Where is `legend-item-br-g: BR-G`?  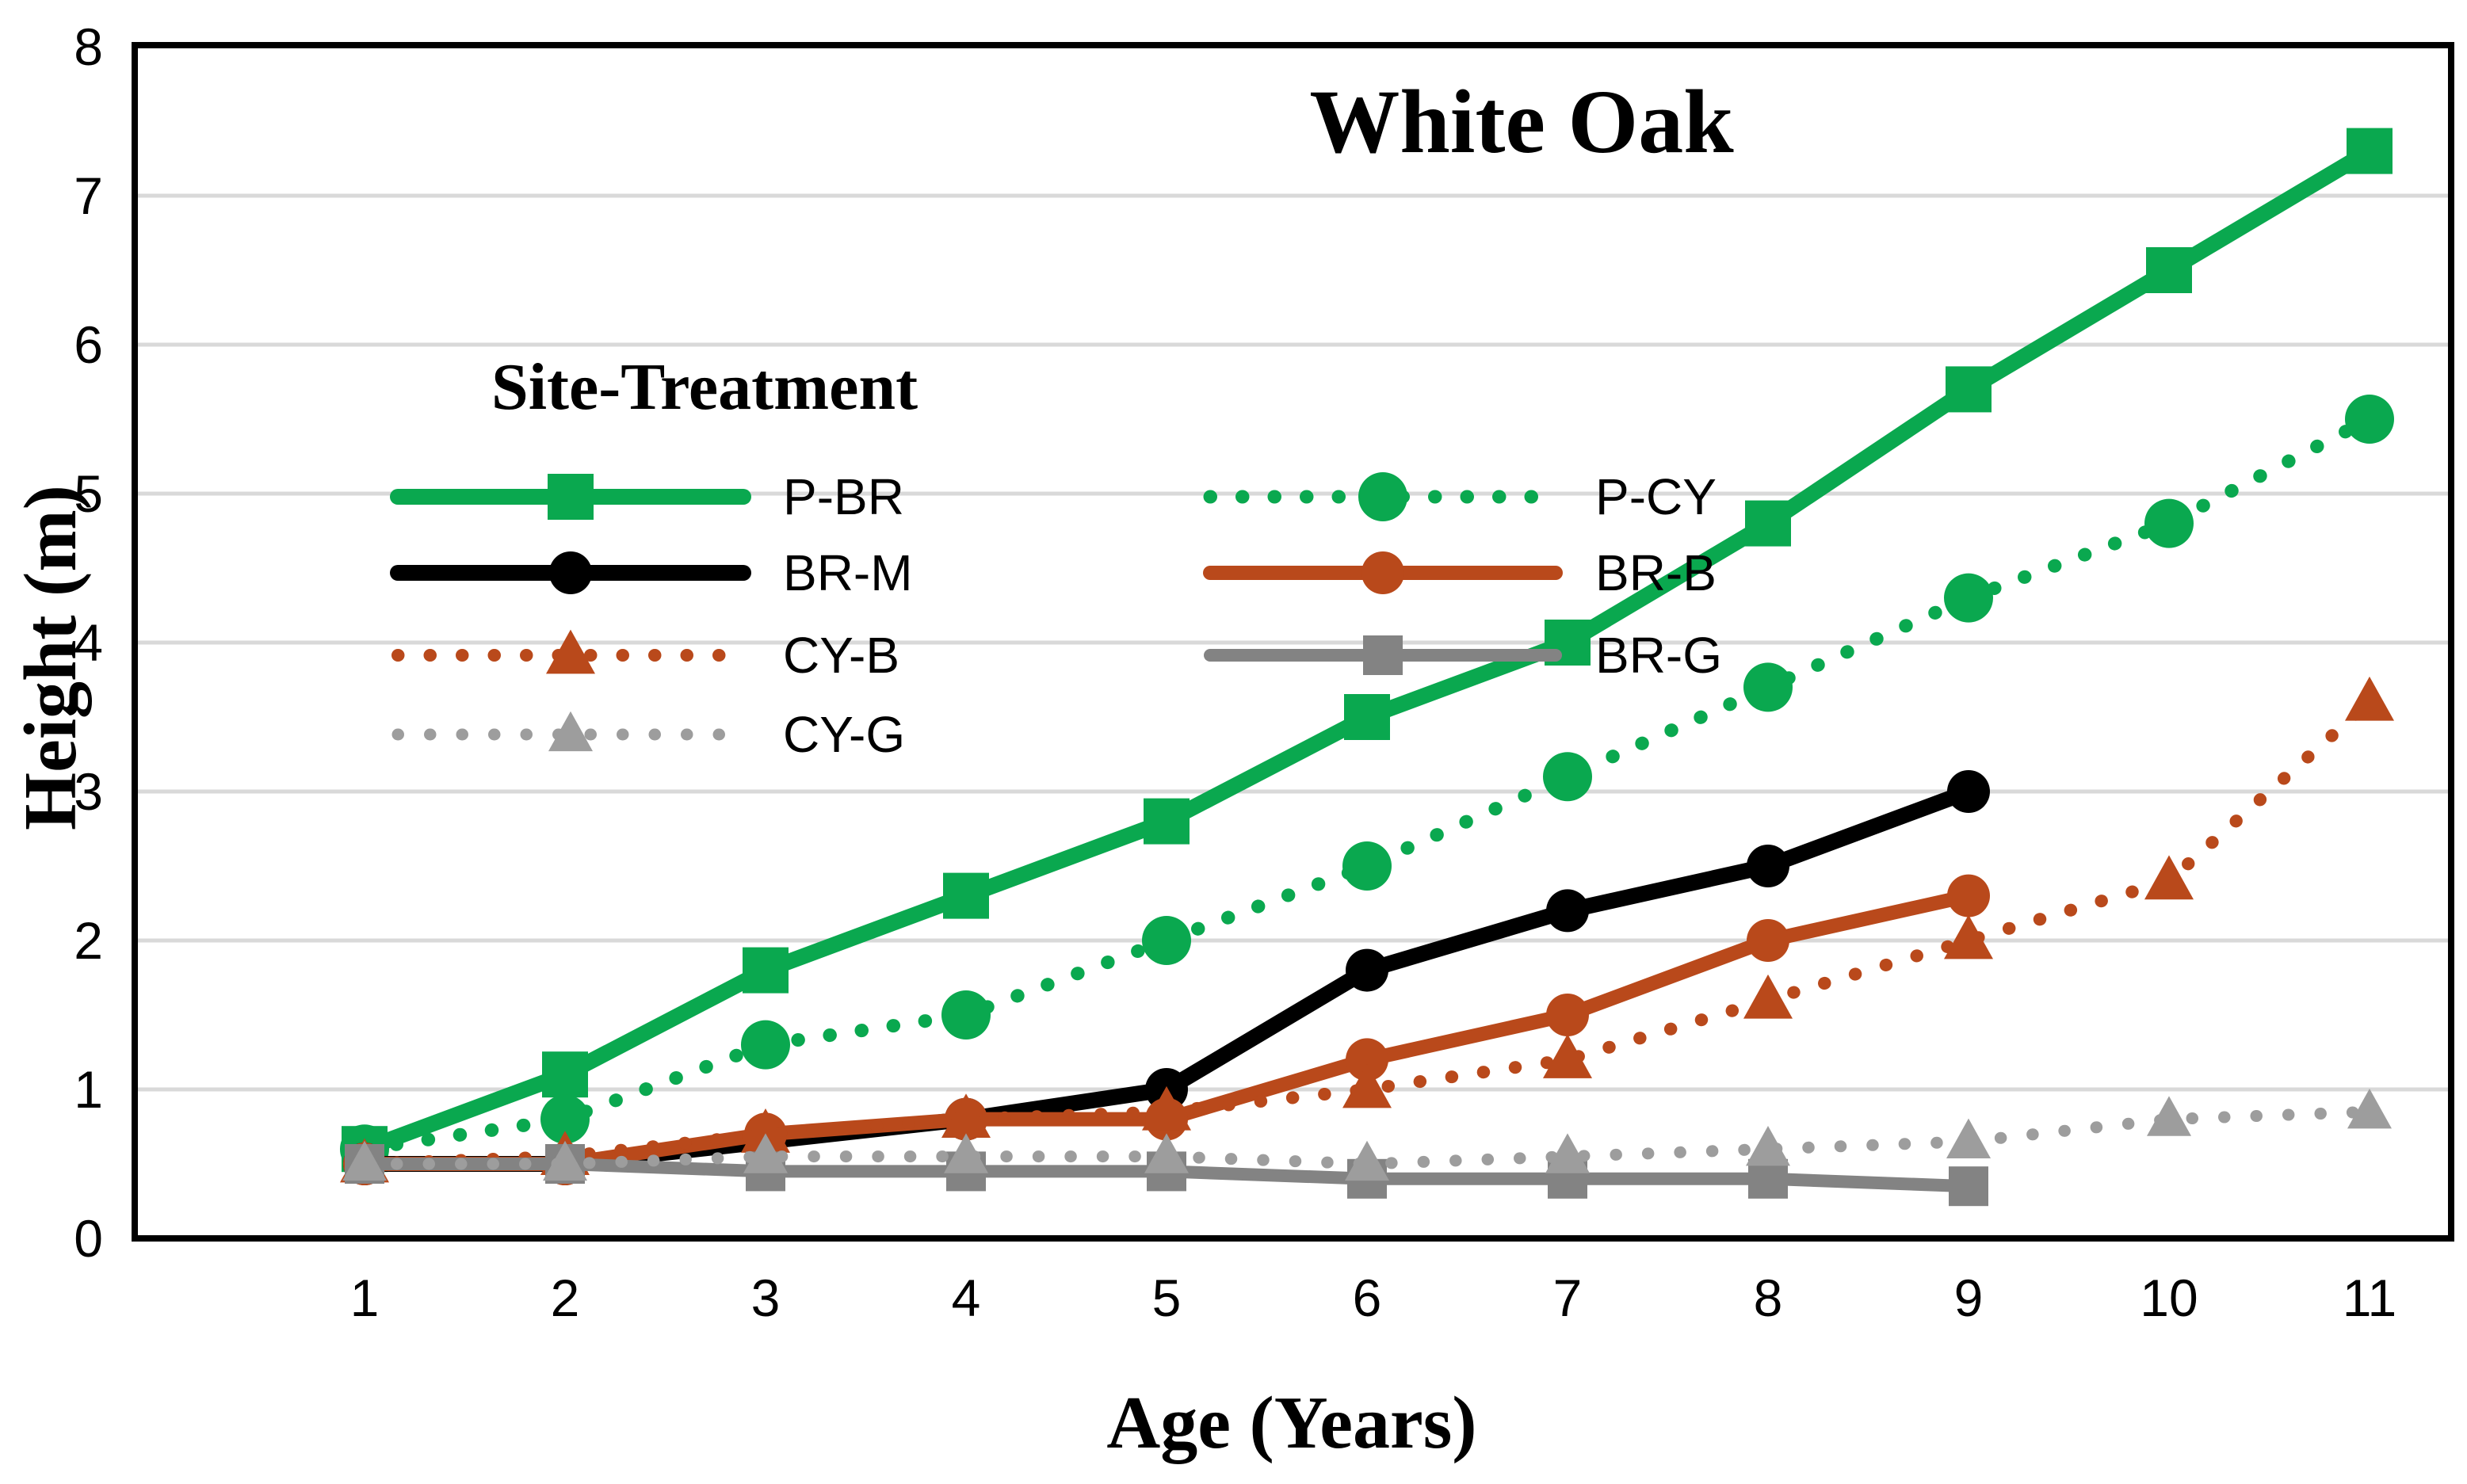 legend-item-br-g: BR-G is located at coordinates (1461, 655).